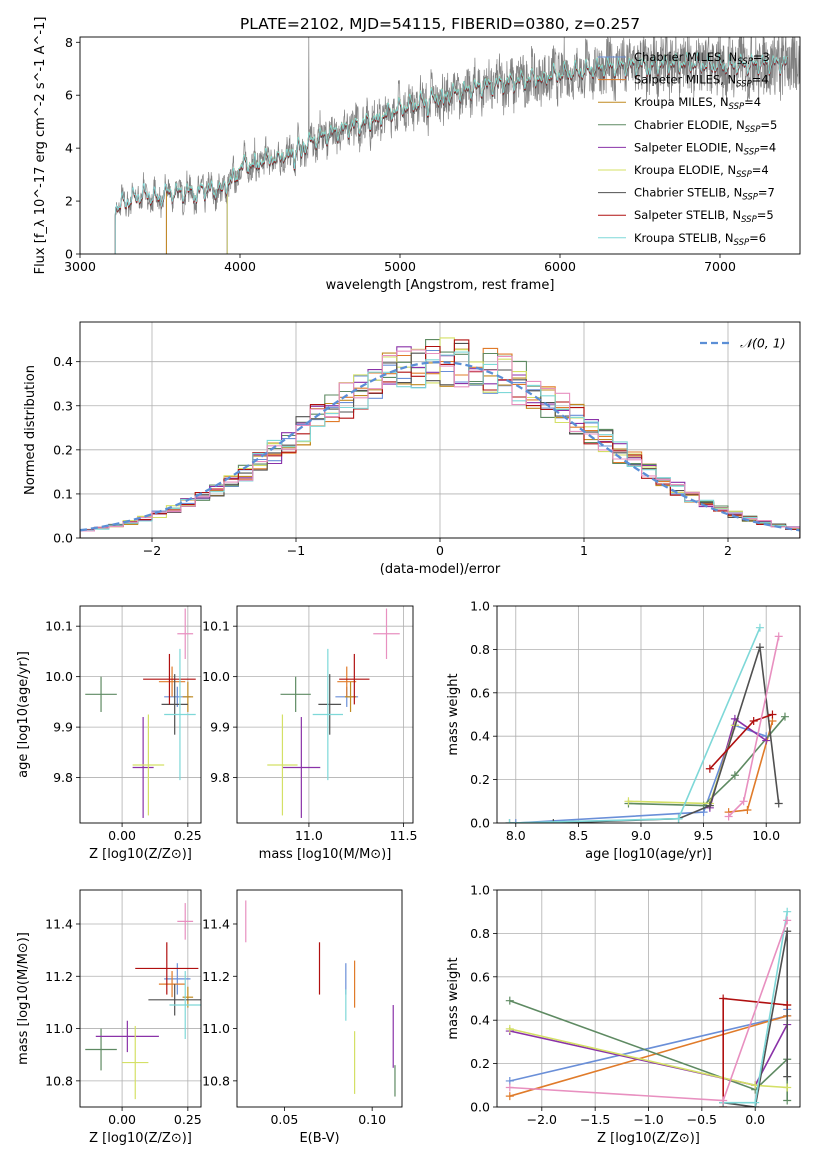 Image resolution: width=819 pixels, height=1170 pixels. Describe the element at coordinates (216, 676) in the screenshot. I see `age-vs-mass-ytick-label: 10.0` at that location.